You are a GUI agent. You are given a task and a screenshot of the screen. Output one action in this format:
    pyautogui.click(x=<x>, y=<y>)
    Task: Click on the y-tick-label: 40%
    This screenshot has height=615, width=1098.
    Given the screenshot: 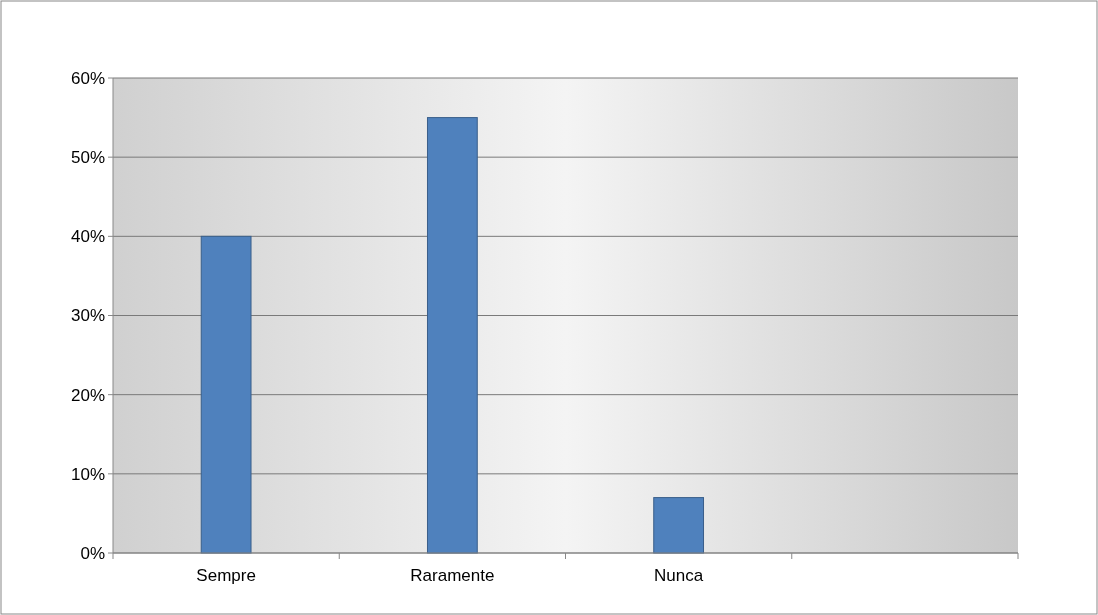 What is the action you would take?
    pyautogui.click(x=87, y=237)
    